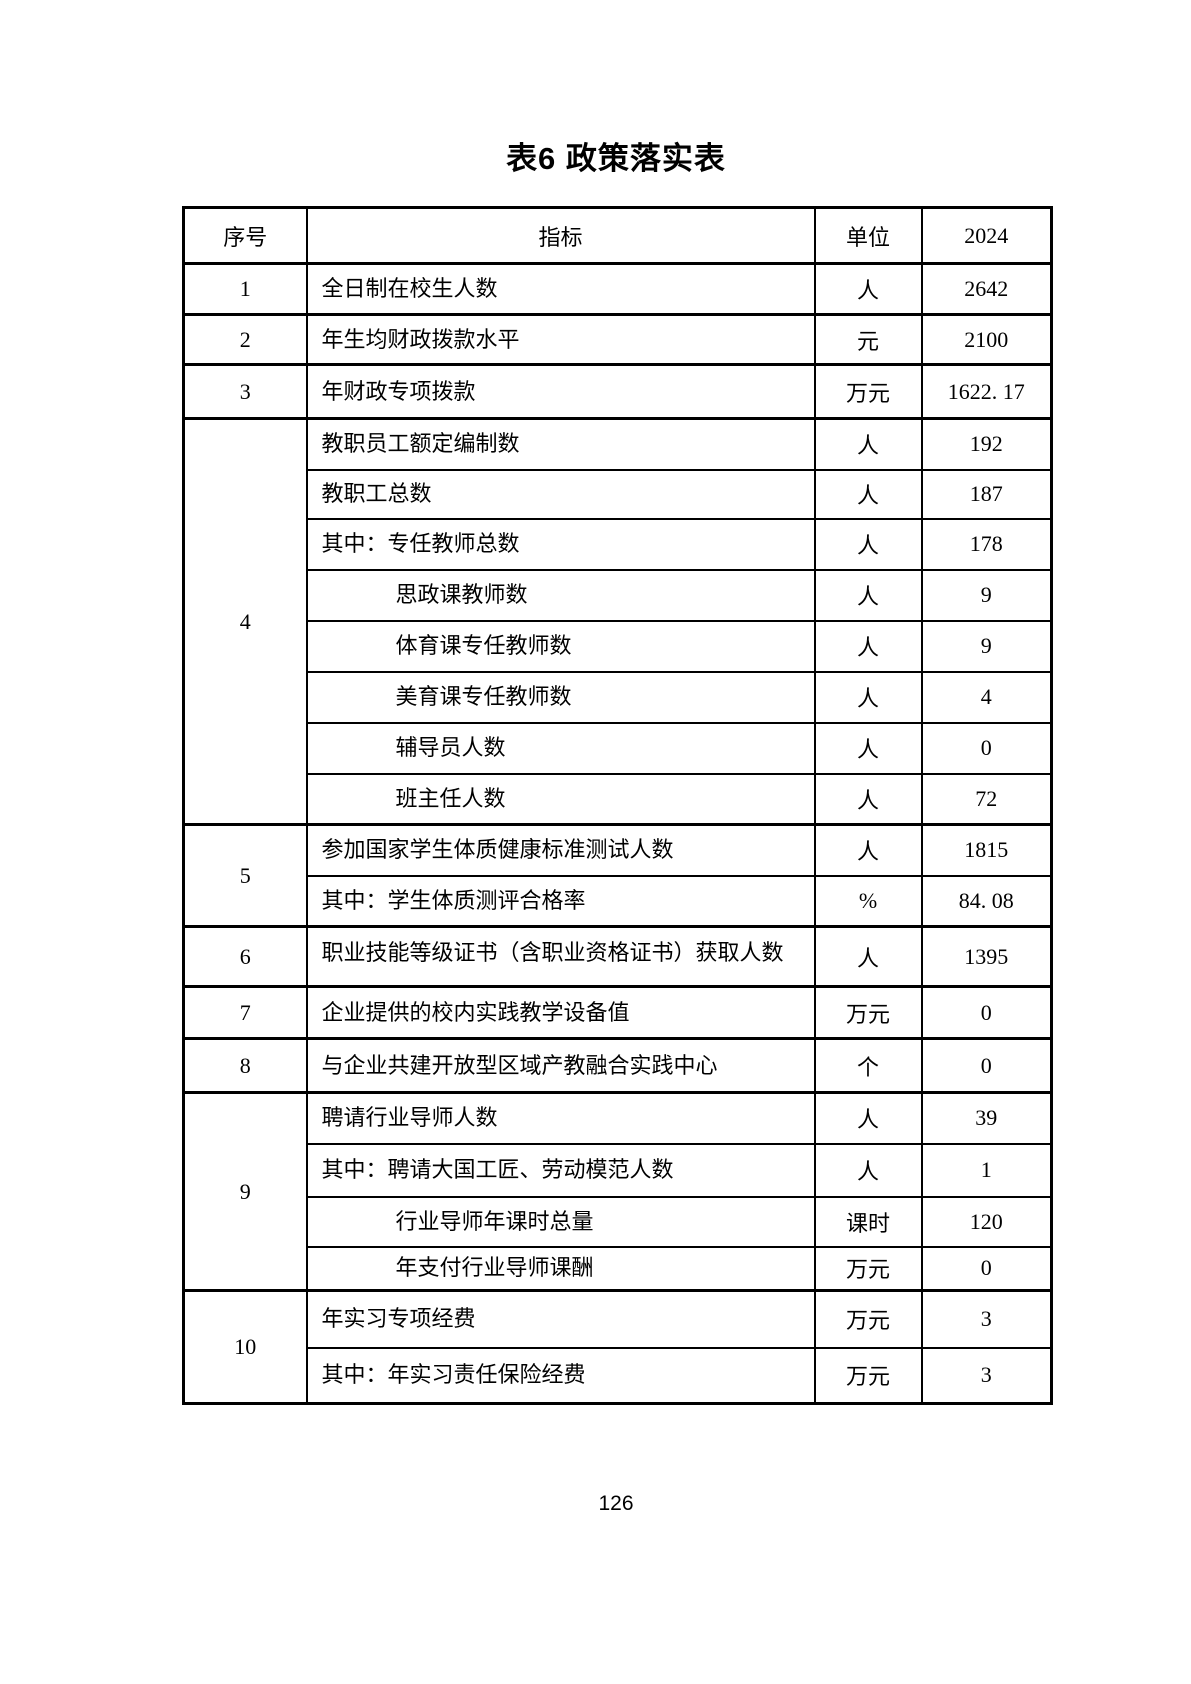 This screenshot has width=1191, height=1684. Describe the element at coordinates (245, 1347) in the screenshot. I see `row-number-cell: 10` at that location.